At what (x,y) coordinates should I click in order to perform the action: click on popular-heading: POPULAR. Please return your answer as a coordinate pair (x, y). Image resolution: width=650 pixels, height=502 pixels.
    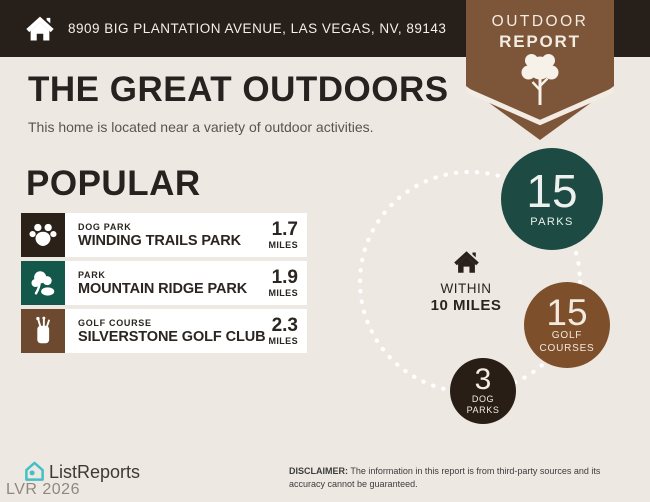
    Looking at the image, I should click on (113, 183).